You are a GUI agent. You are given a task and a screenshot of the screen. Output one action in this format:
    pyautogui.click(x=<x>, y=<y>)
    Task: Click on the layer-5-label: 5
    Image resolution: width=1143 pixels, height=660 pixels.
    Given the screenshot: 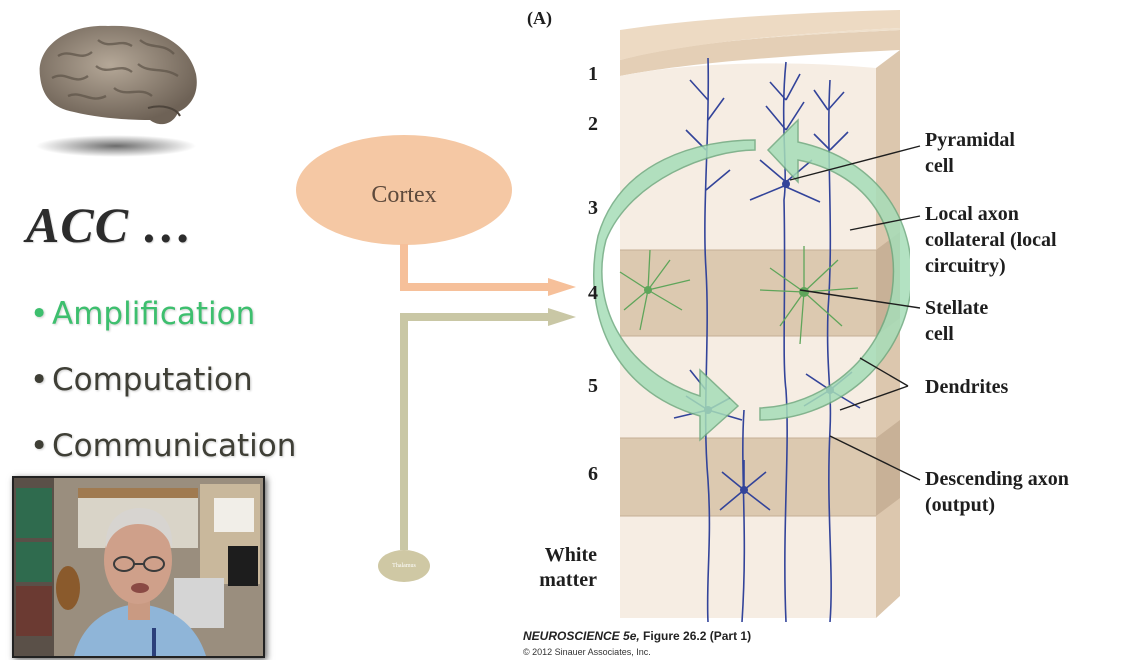 What is the action you would take?
    pyautogui.click(x=593, y=386)
    